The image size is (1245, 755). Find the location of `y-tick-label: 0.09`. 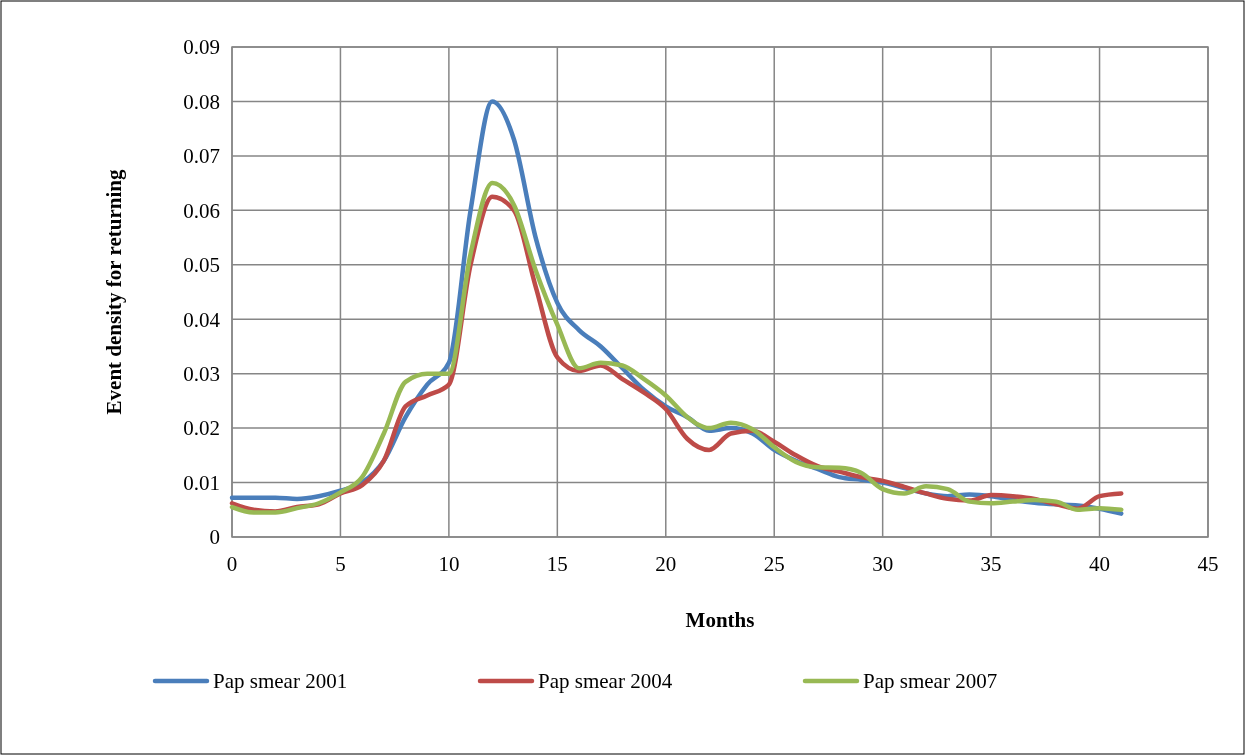

y-tick-label: 0.09 is located at coordinates (201, 47).